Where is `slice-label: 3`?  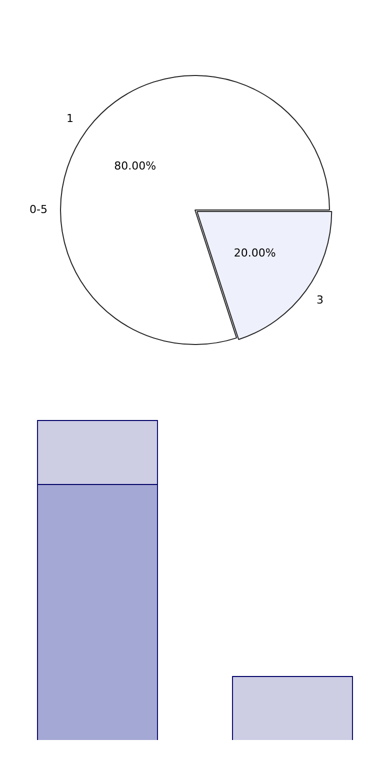
slice-label: 3 is located at coordinates (320, 300).